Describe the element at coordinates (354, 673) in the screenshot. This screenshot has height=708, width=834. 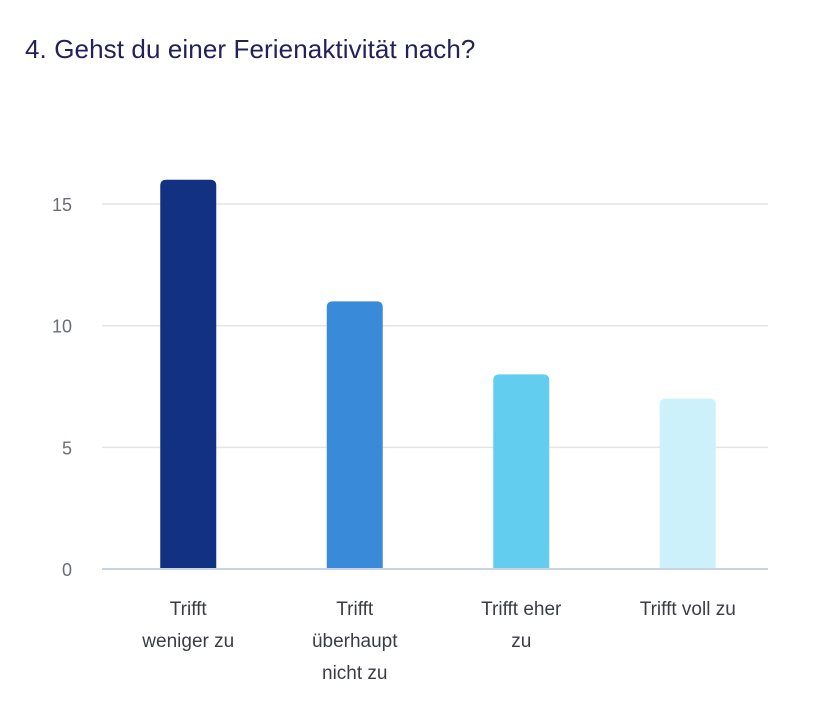
I see `x-tick-label: nicht zu` at that location.